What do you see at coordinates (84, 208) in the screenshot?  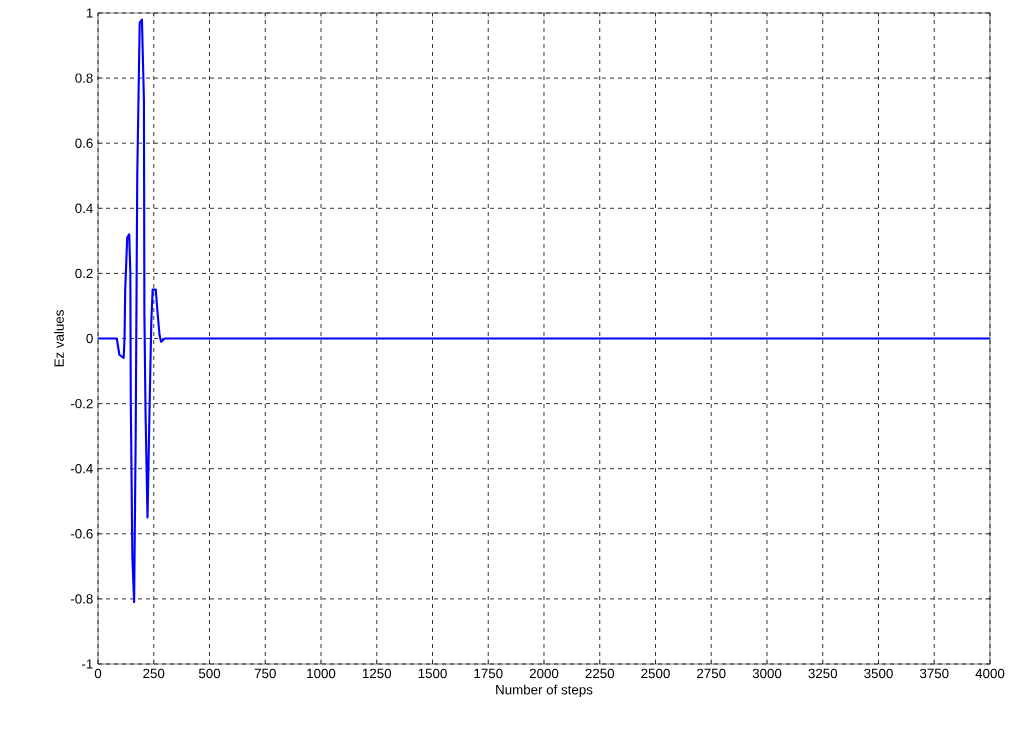 I see `y-tick-label: 0.4` at bounding box center [84, 208].